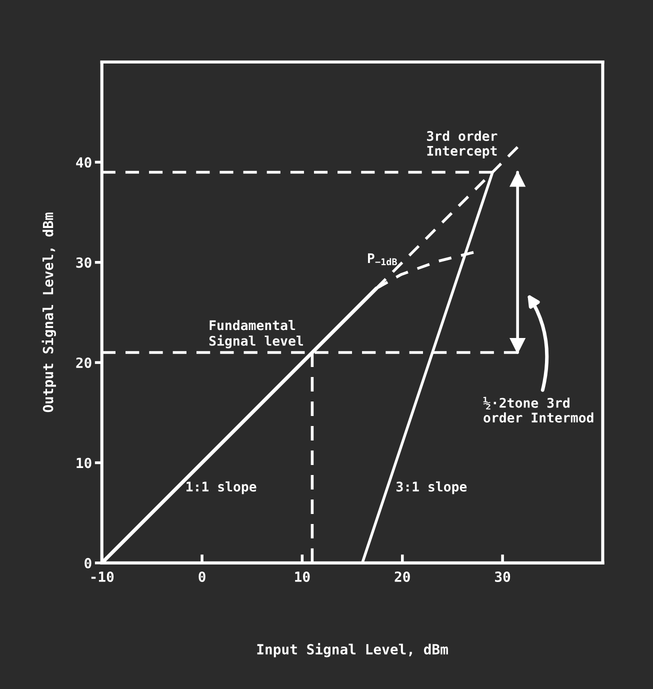 Image resolution: width=653 pixels, height=689 pixels. What do you see at coordinates (402, 576) in the screenshot?
I see `x-tick-label: 20` at bounding box center [402, 576].